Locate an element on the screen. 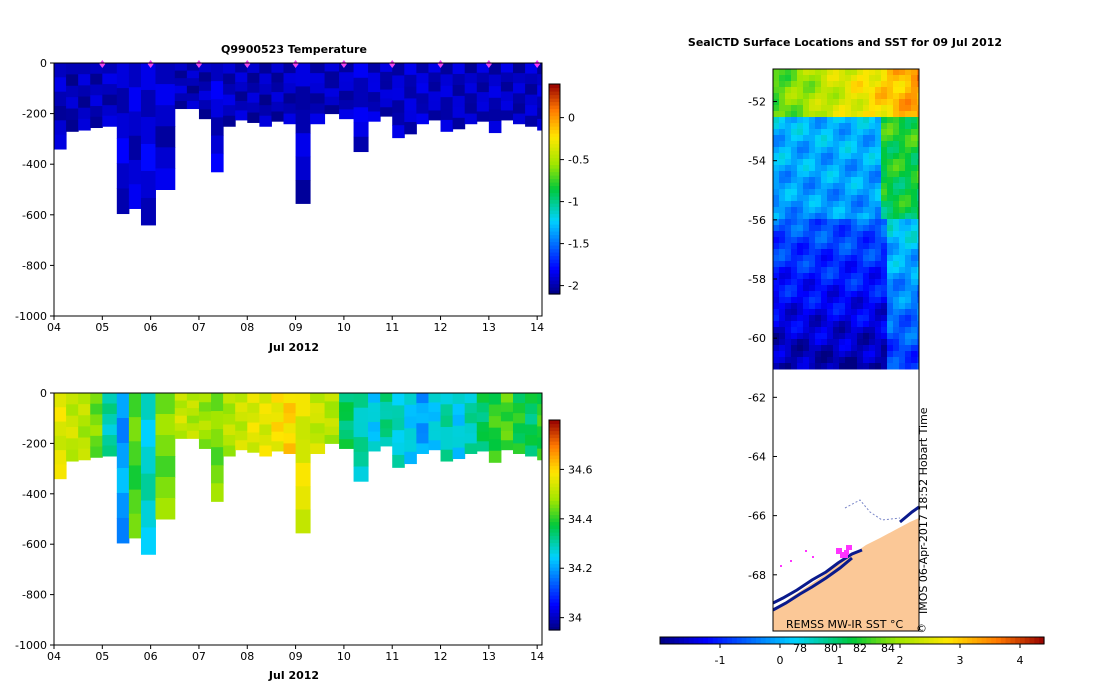  temperature-x-axis-label: Jul 2012 is located at coordinates (293, 347).